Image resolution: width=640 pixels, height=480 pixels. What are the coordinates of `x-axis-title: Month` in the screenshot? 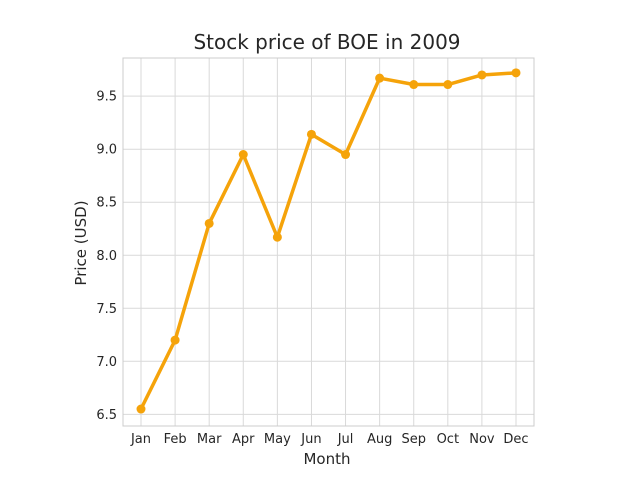 It's located at (326, 459).